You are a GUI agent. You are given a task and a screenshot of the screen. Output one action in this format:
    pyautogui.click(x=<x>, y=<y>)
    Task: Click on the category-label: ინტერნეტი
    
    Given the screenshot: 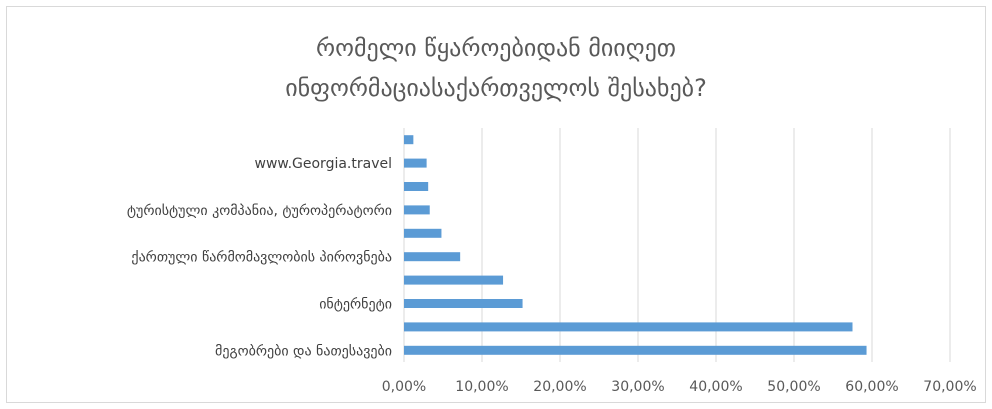 What is the action you would take?
    pyautogui.click(x=355, y=304)
    